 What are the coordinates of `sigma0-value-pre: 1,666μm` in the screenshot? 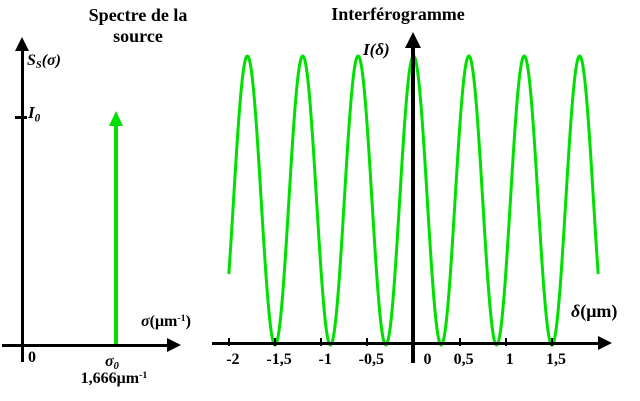 It's located at (110, 378).